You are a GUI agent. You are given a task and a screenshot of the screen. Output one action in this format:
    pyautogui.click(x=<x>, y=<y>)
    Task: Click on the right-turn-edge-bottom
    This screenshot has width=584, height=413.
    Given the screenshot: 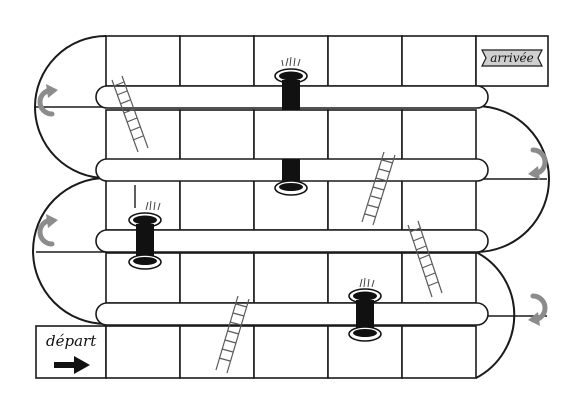 What is the action you would take?
    pyautogui.click(x=495, y=315)
    